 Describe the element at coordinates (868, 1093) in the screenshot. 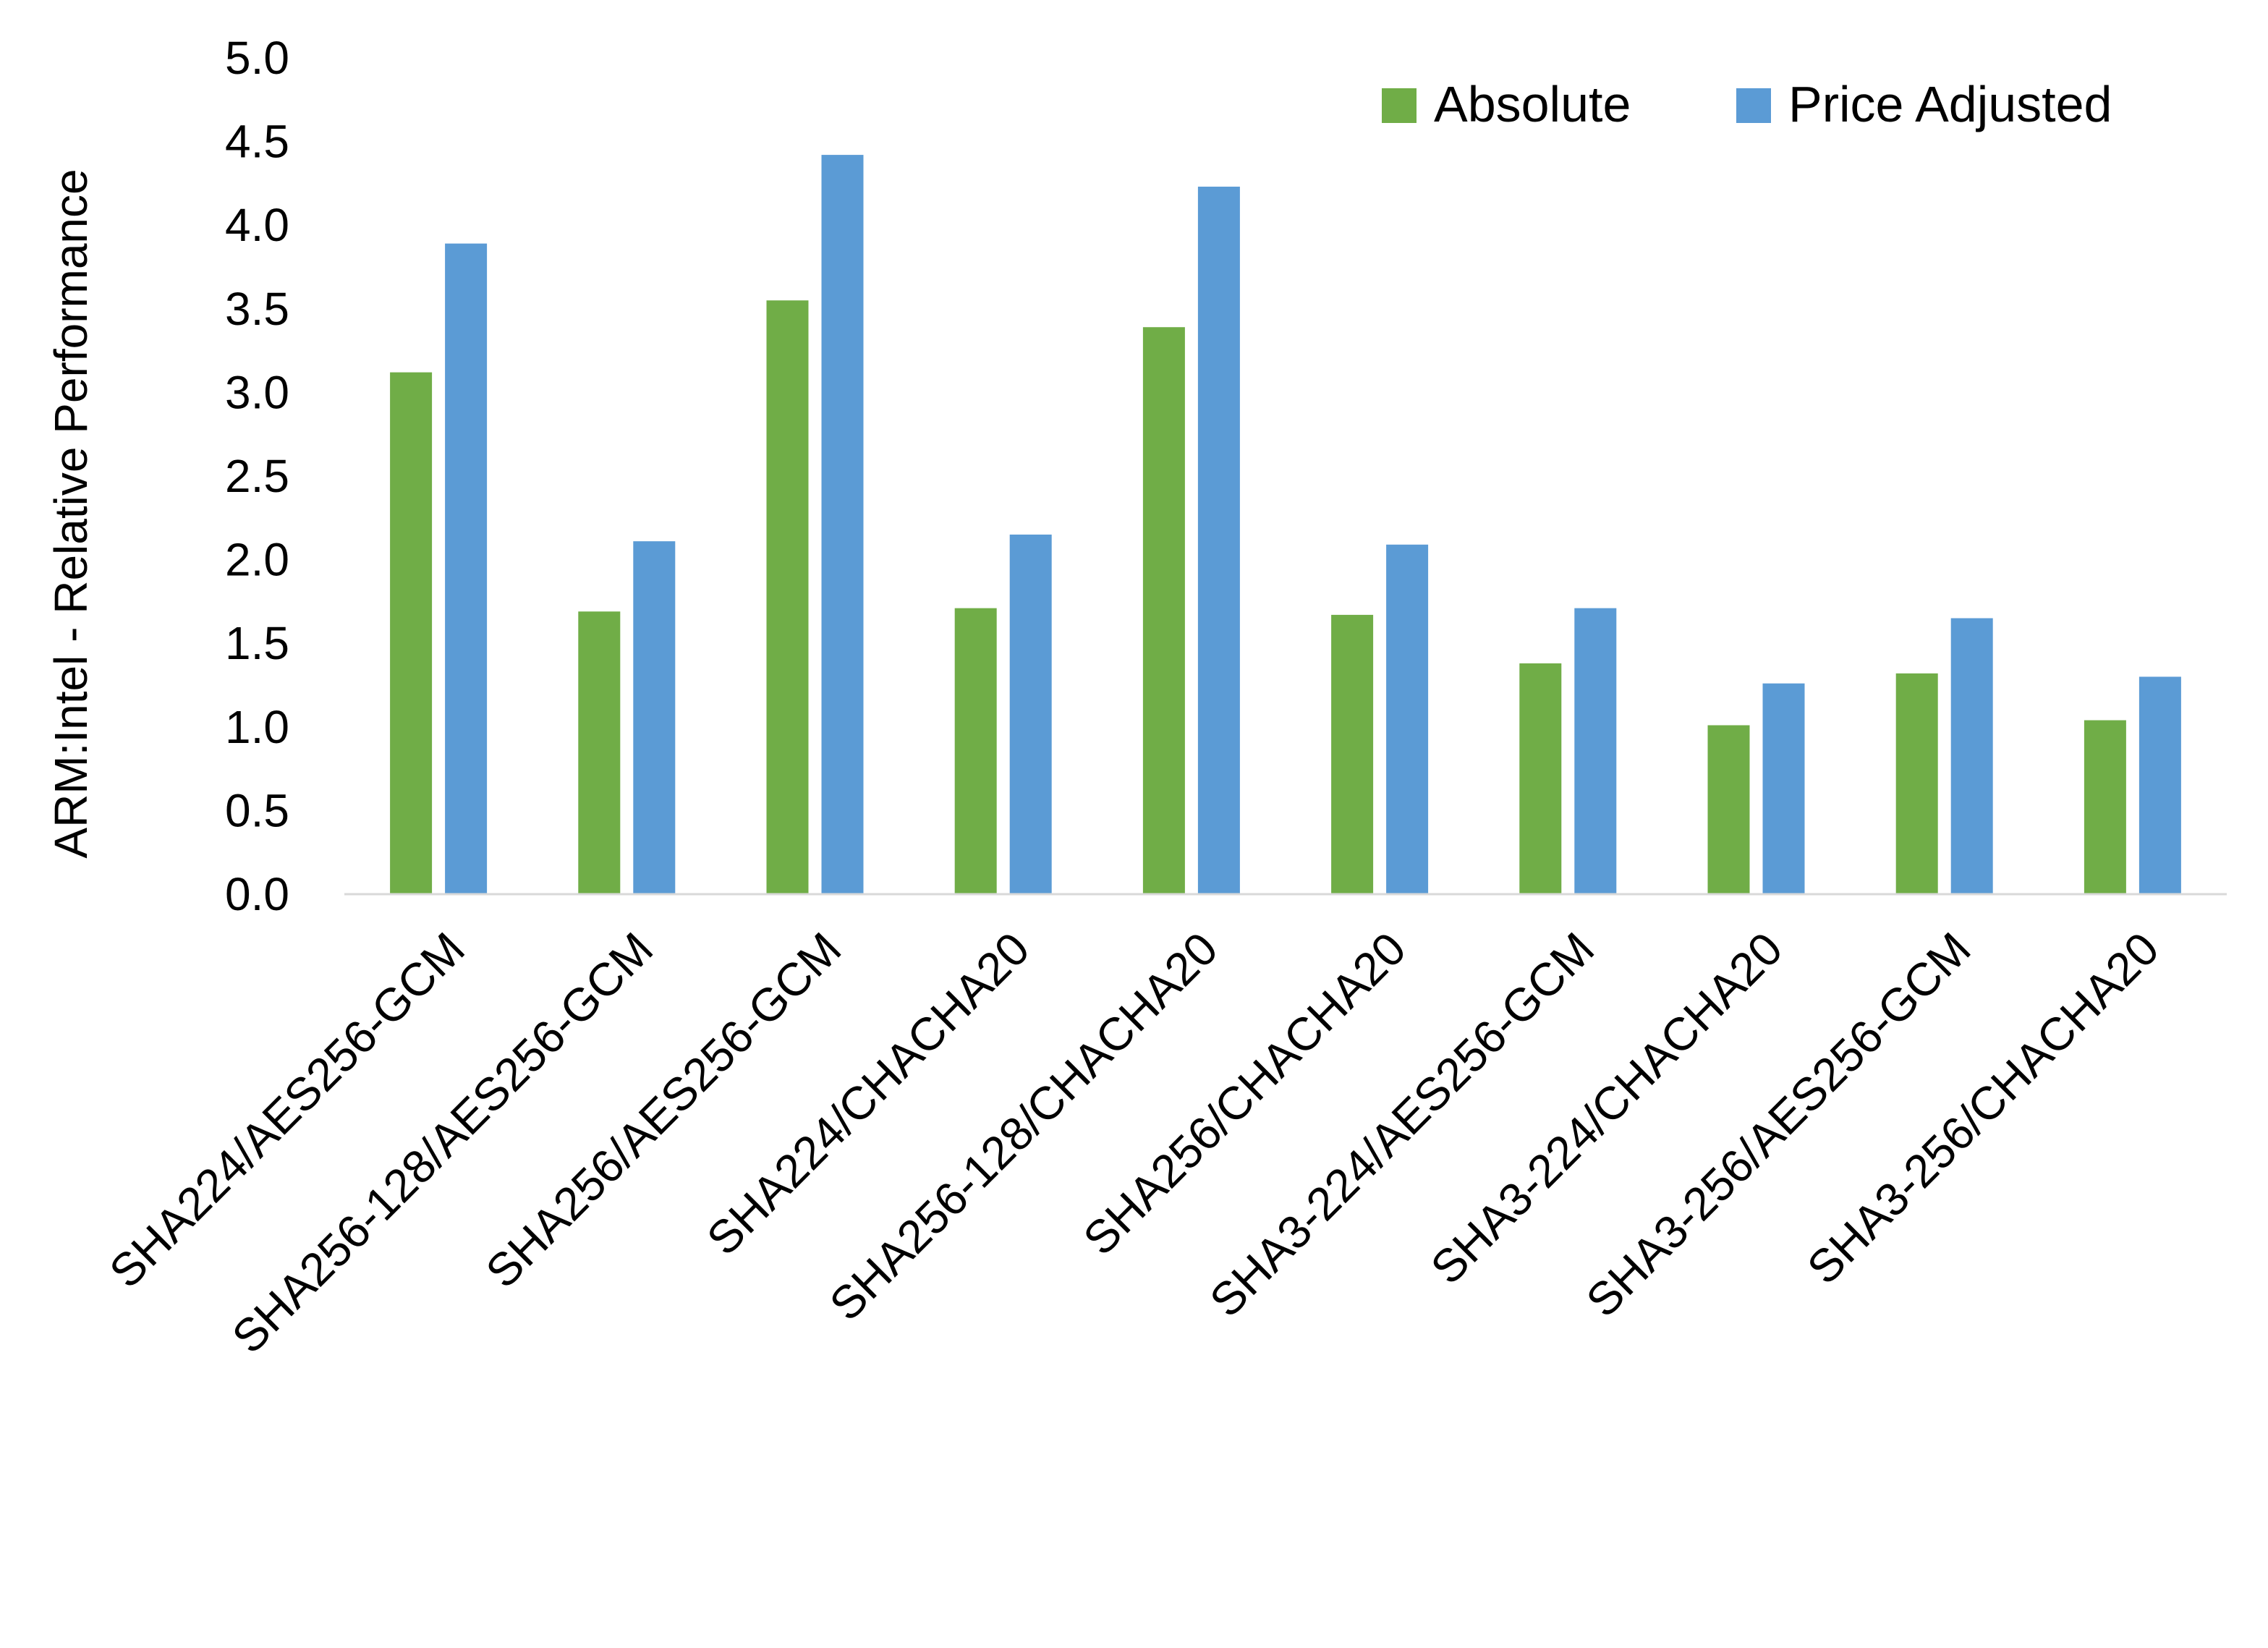

I see `x-tick-label: SHA224/CHACHA20` at that location.